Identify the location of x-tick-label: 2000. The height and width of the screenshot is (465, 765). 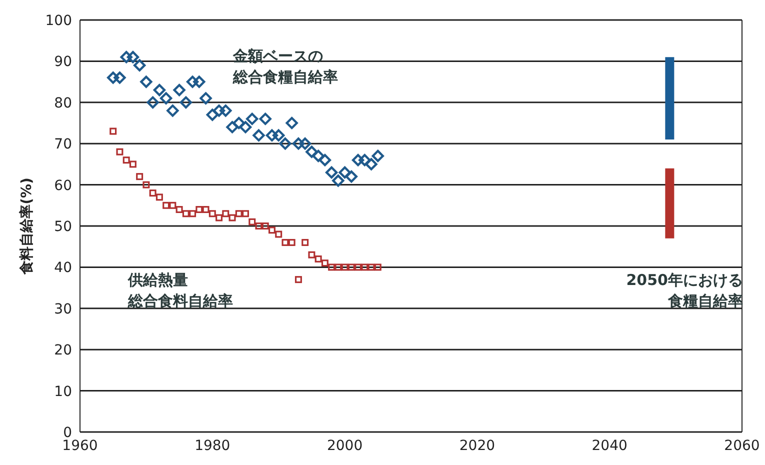
(344, 446).